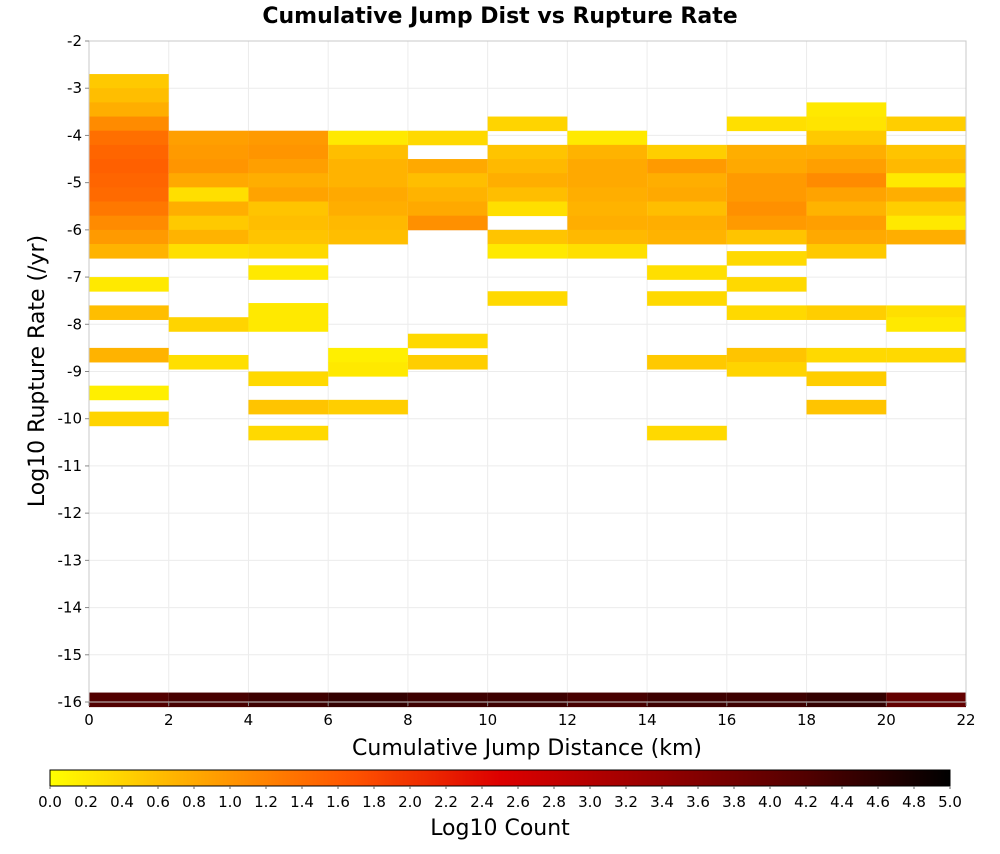 This screenshot has width=1000, height=854. I want to click on colorbar-tick-label: 3.6, so click(698, 802).